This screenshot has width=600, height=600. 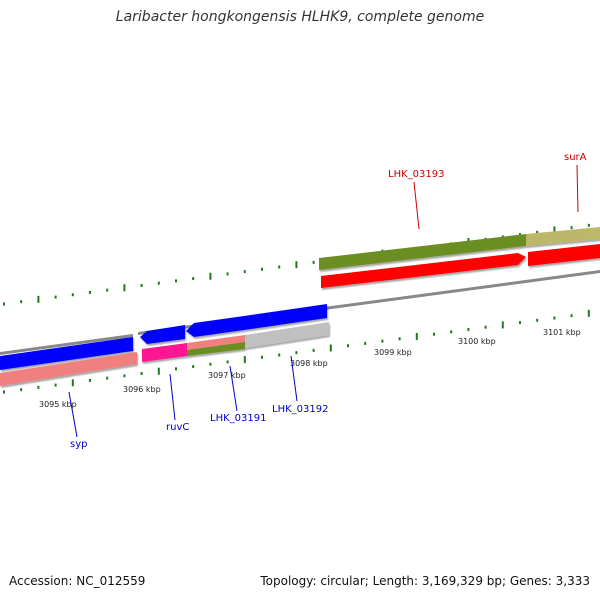 I want to click on forward-gene-label: LHK_03193, so click(x=416, y=174).